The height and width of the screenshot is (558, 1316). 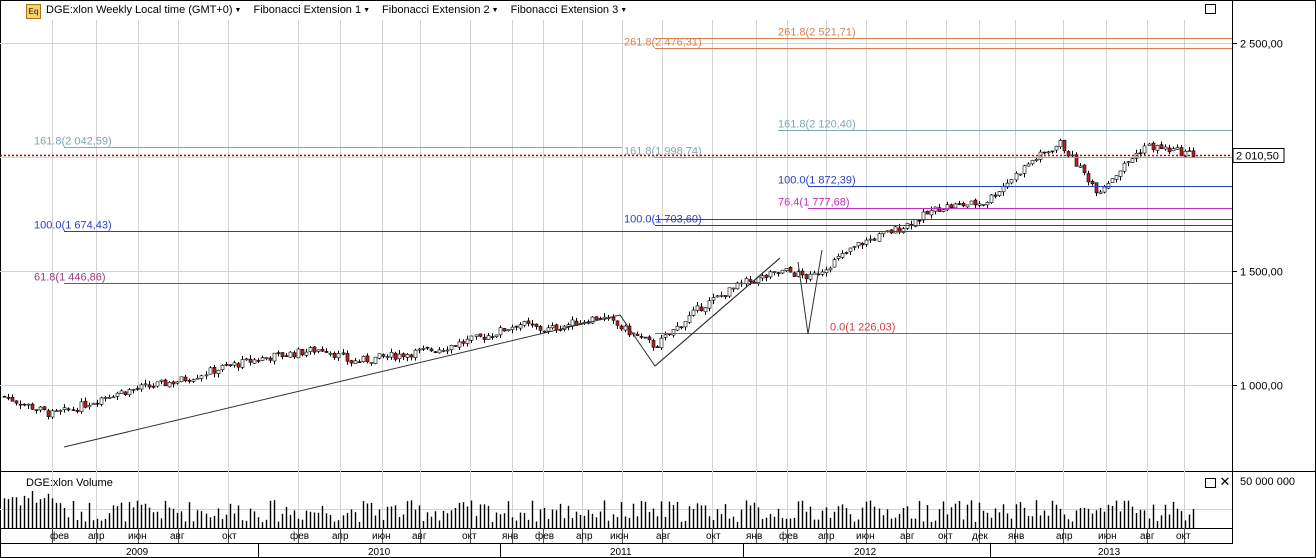 What do you see at coordinates (307, 10) in the screenshot?
I see `study-fib-1: Fibonacci Extension 1` at bounding box center [307, 10].